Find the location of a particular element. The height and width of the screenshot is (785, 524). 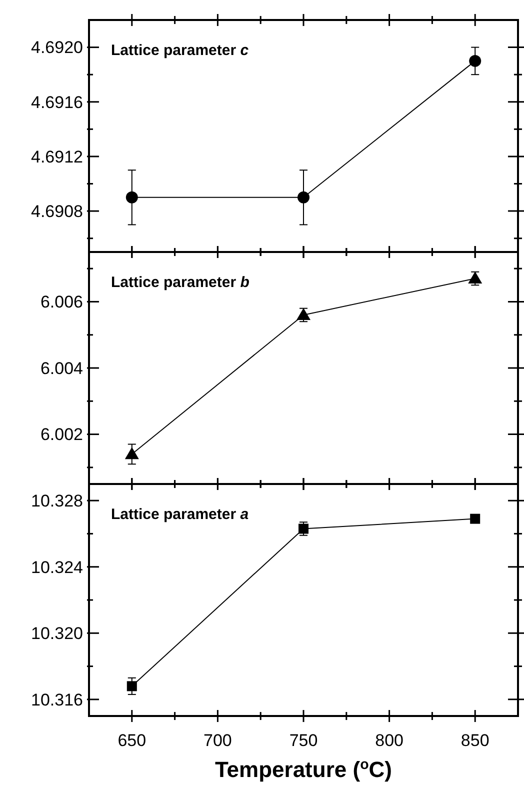

y-tick-label: 6.006 is located at coordinates (61, 302).